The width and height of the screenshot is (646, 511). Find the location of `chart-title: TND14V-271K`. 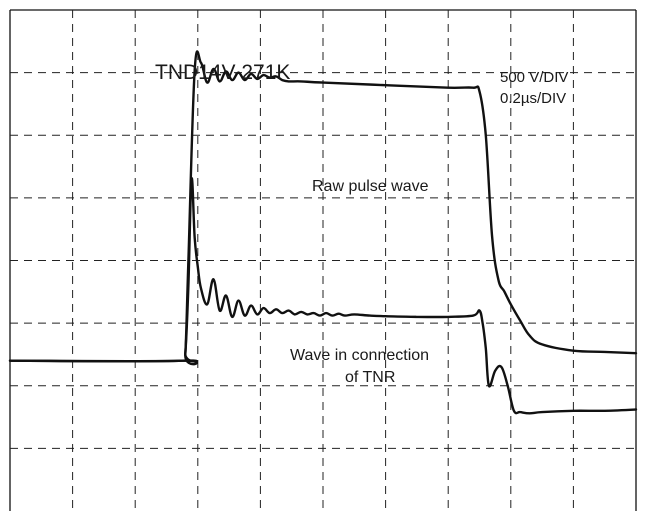

chart-title: TND14V-271K is located at coordinates (222, 72).